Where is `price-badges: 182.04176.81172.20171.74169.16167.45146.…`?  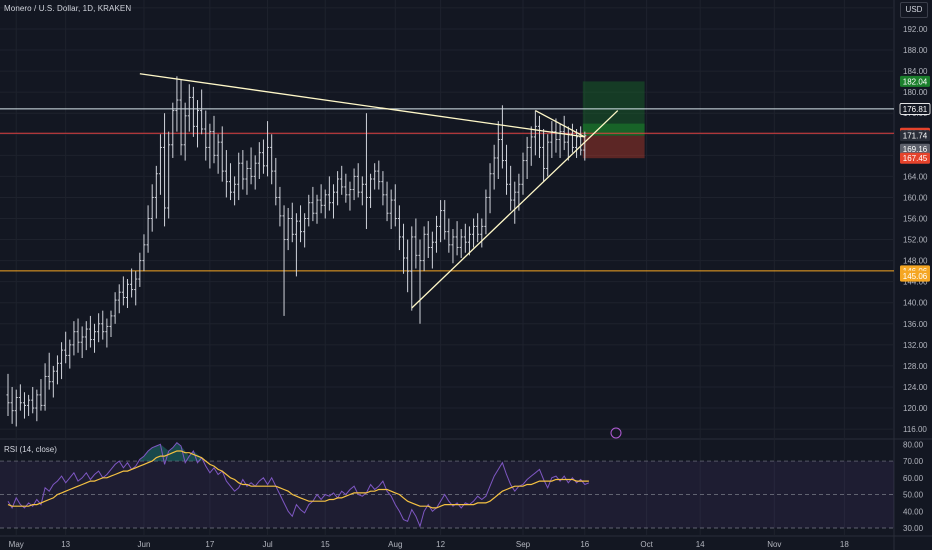 price-badges: 182.04176.81172.20171.74169.16167.45146.… is located at coordinates (915, 178).